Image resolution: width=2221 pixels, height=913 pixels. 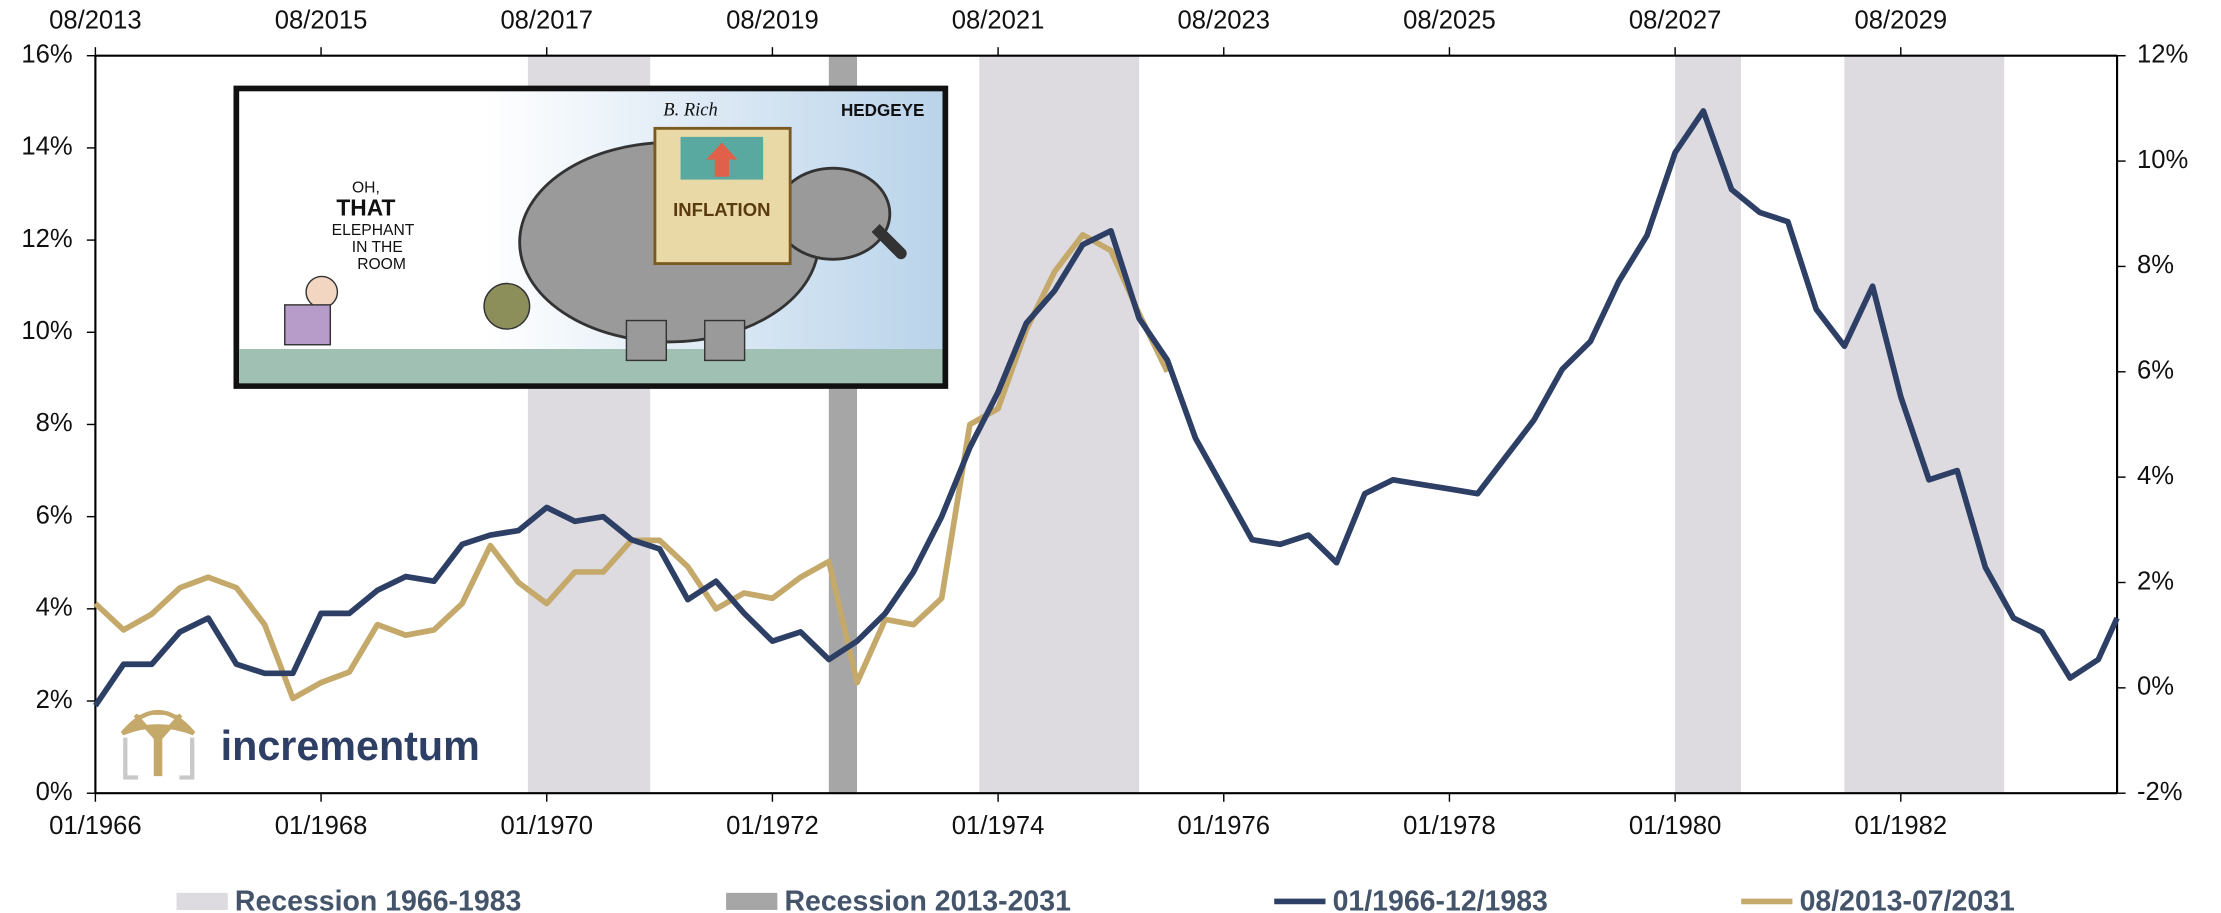 What do you see at coordinates (1449, 826) in the screenshot?
I see `x-tick-label: 01/1978` at bounding box center [1449, 826].